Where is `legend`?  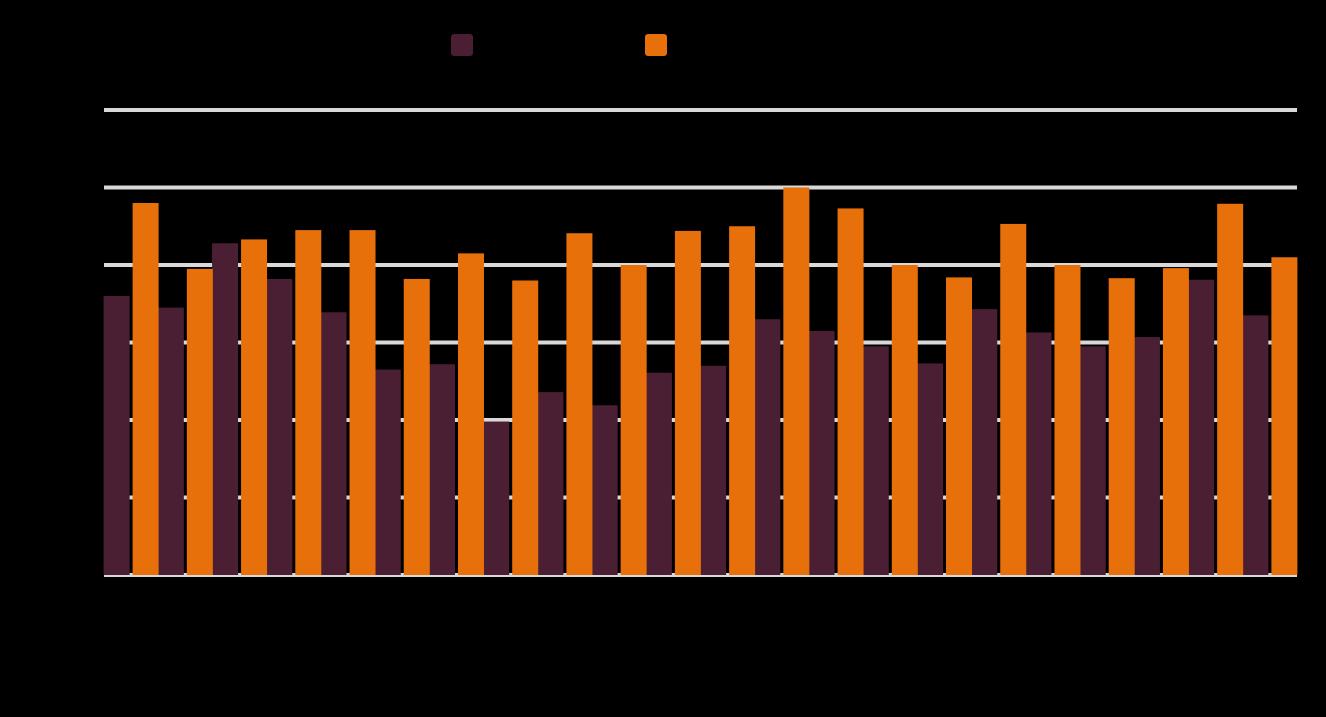
legend is located at coordinates (559, 45).